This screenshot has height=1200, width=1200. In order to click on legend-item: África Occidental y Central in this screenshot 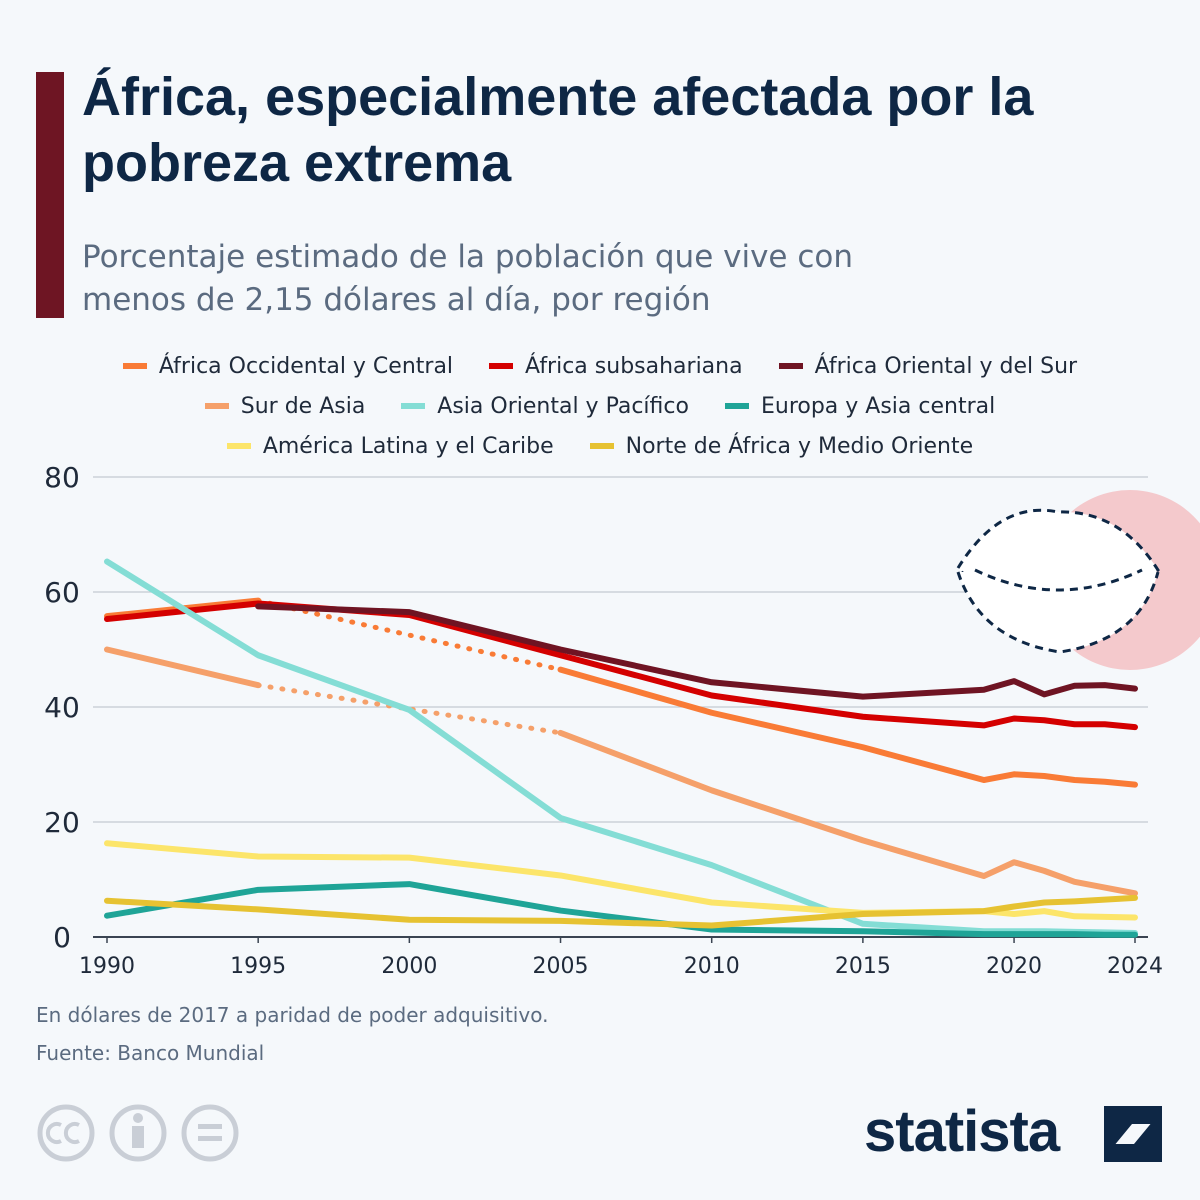, I will do `click(288, 366)`.